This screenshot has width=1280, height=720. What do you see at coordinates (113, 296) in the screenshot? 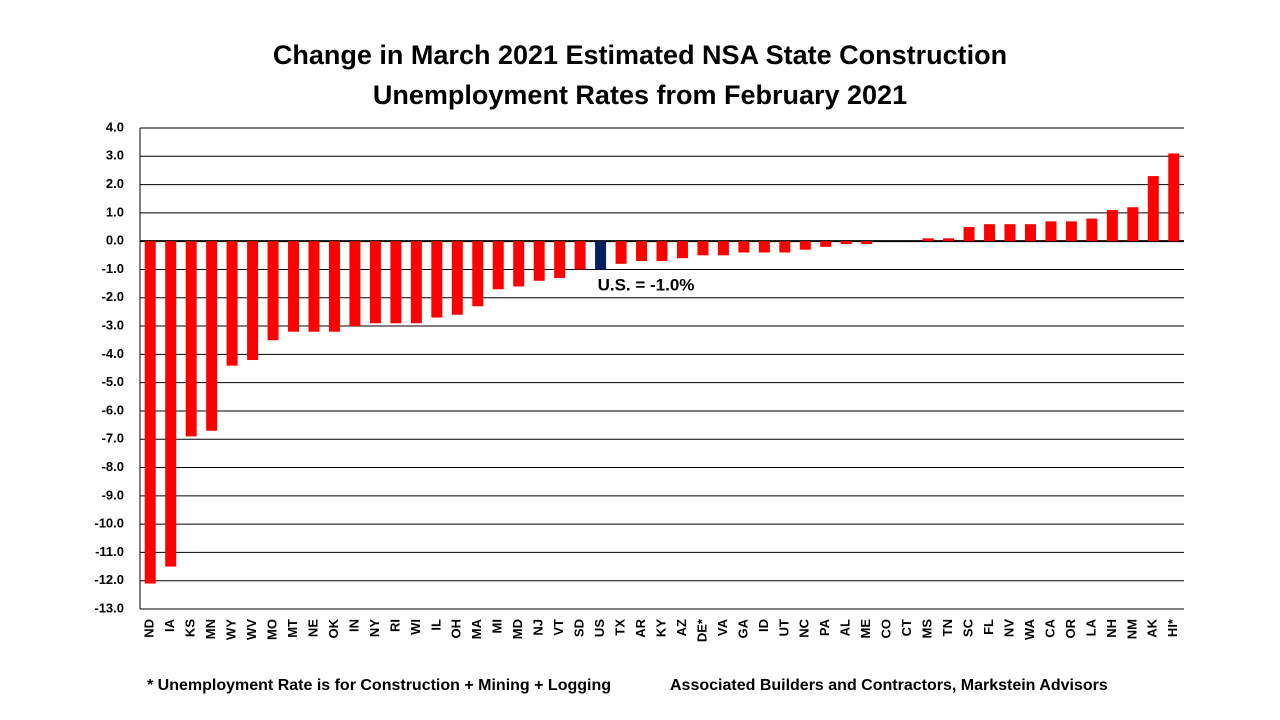
I see `y-tick-label: -2.0` at bounding box center [113, 296].